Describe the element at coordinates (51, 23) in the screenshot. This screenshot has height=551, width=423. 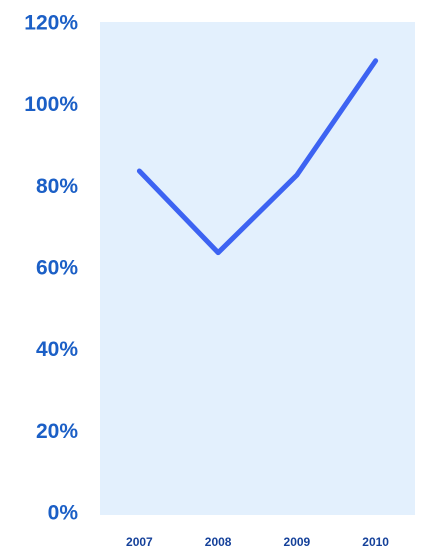
I see `y-tick-label: 120%` at that location.